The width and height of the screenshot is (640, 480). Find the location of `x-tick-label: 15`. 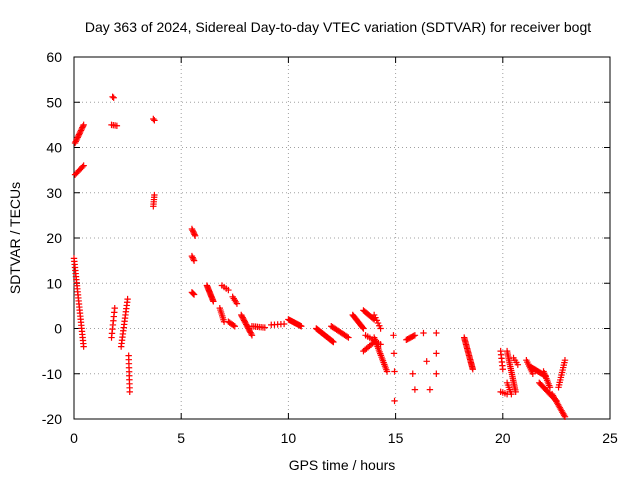

x-tick-label: 15 is located at coordinates (396, 438).